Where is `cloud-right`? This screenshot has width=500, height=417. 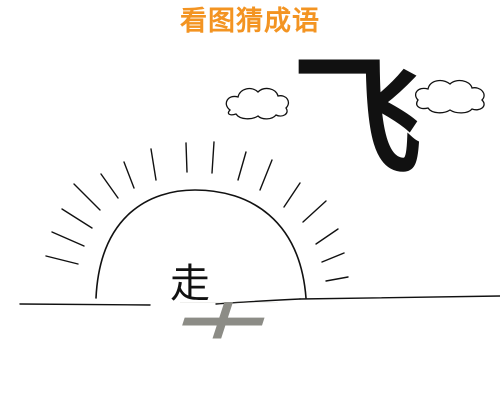
cloud-right is located at coordinates (449, 96).